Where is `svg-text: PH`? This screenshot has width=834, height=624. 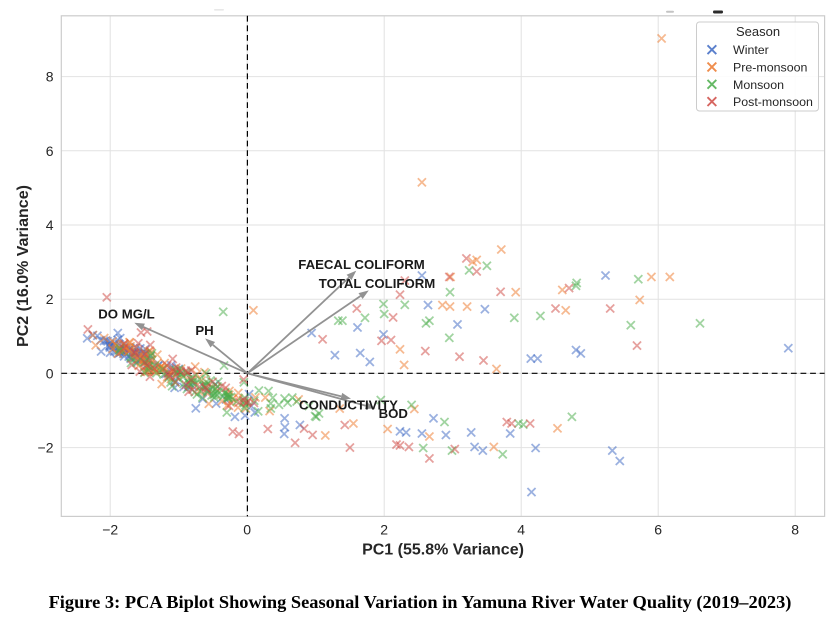 svg-text: PH is located at coordinates (204, 330).